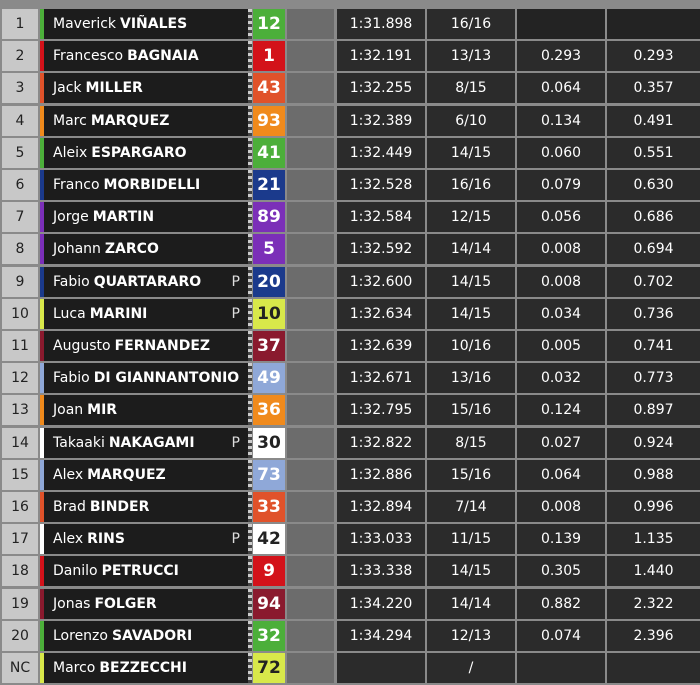  Describe the element at coordinates (269, 249) in the screenshot. I see `bike-number: 5` at that location.